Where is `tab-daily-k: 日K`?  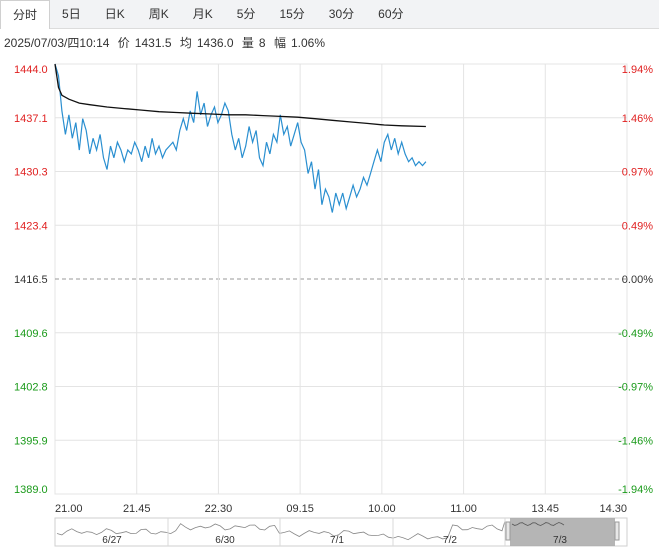 tab-daily-k: 日K is located at coordinates (114, 14).